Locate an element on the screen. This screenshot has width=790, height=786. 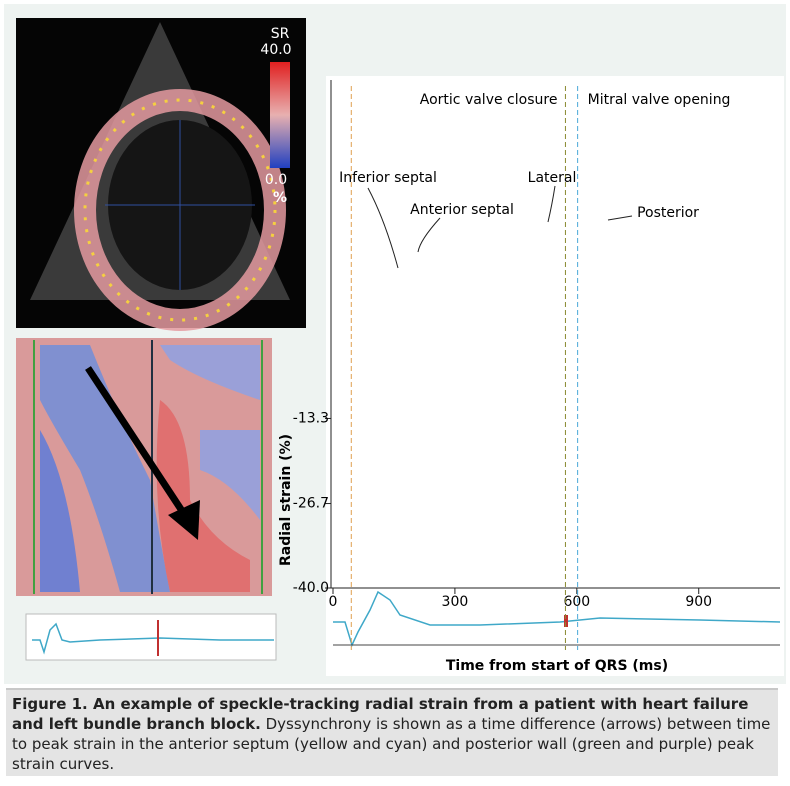
y-tick-label: -26.7 is located at coordinates (311, 504).